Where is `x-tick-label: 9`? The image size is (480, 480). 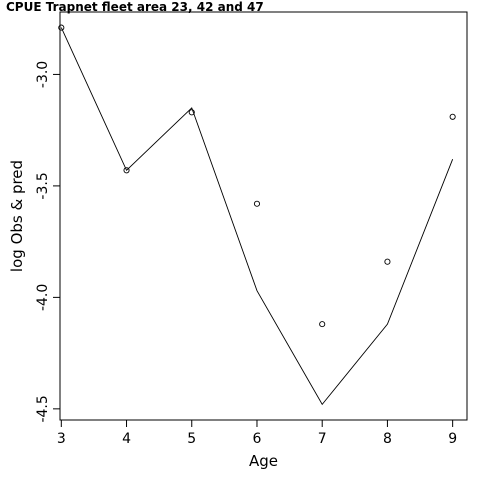 x-tick-label: 9 is located at coordinates (452, 439).